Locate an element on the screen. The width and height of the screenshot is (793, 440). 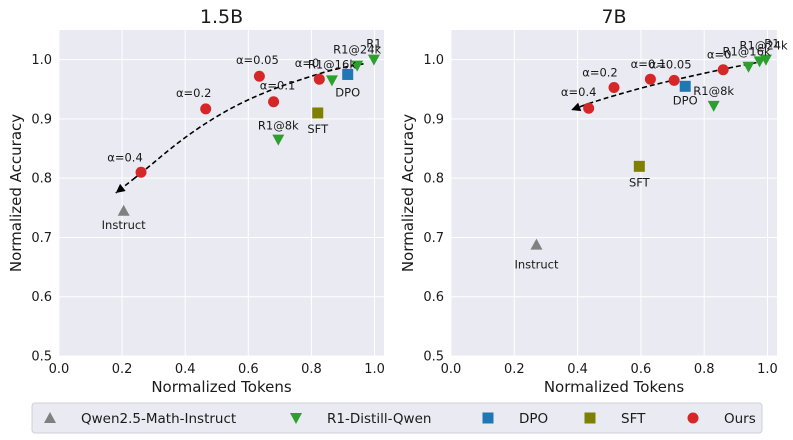
legend-label: Ours is located at coordinates (740, 419).